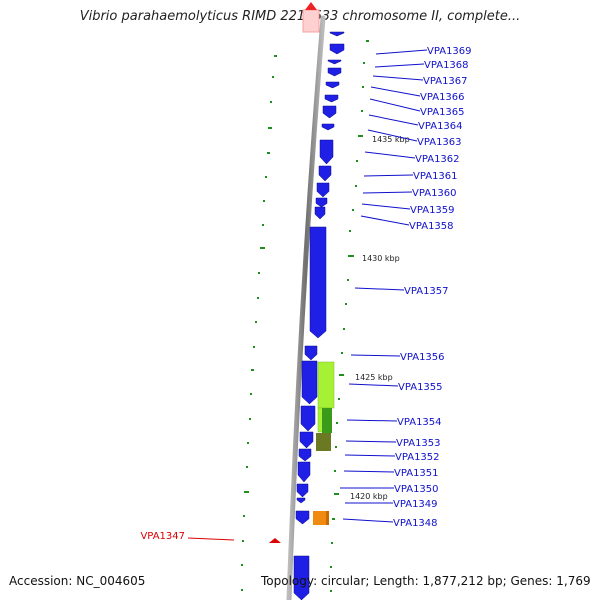  What do you see at coordinates (431, 226) in the screenshot?
I see `gene-label: VPA1358` at bounding box center [431, 226].